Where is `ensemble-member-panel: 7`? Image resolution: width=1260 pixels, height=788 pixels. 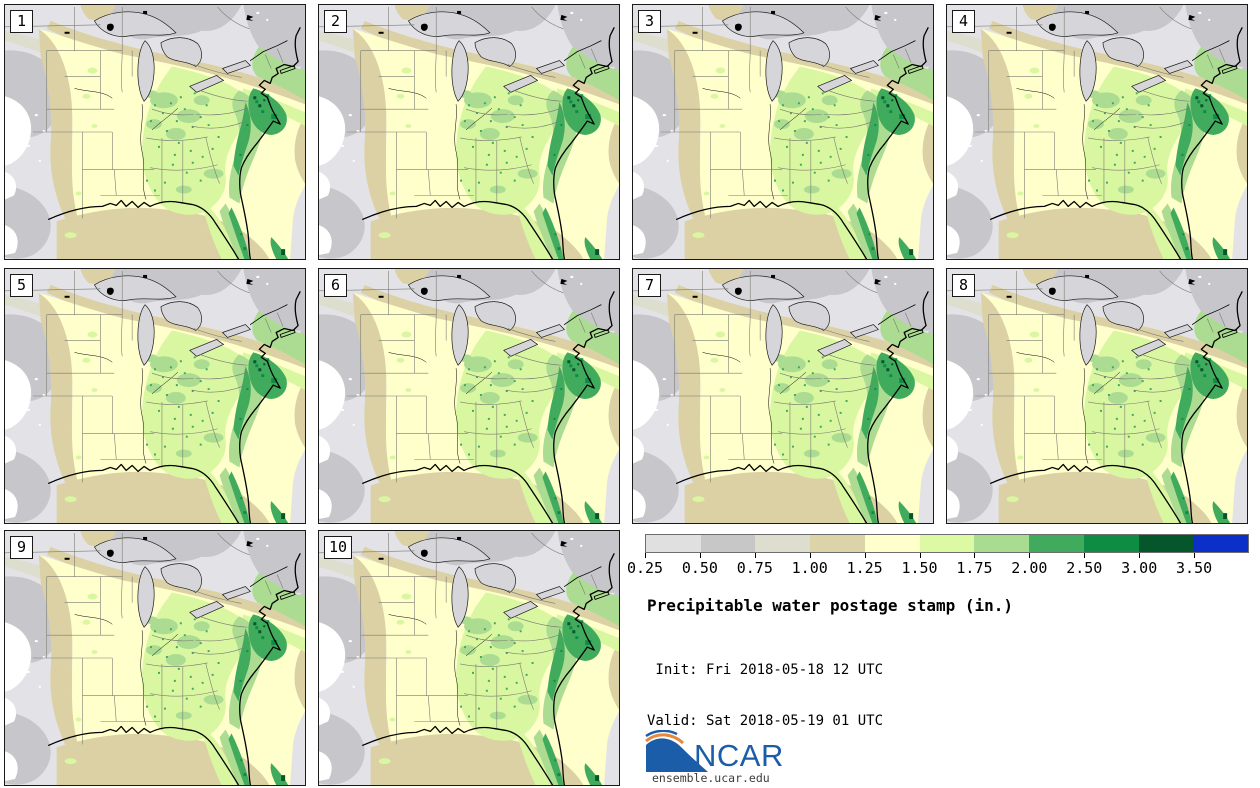
ensemble-member-panel: 7 is located at coordinates (783, 396).